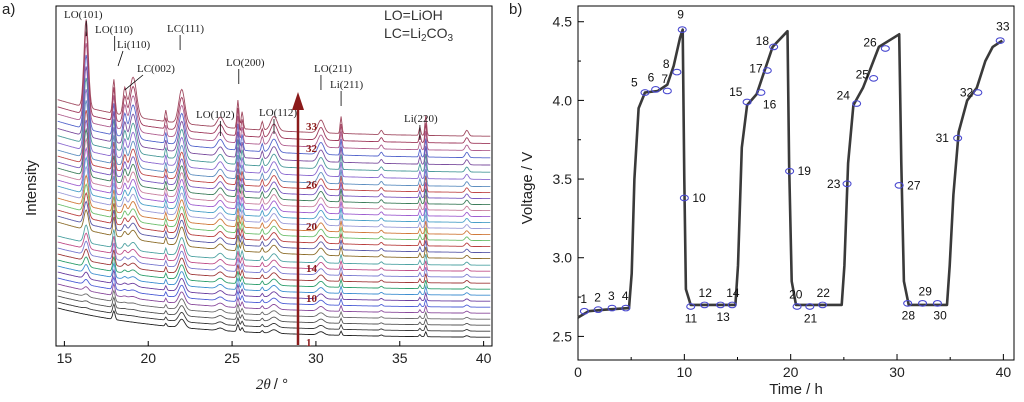 The image size is (1024, 402). Describe the element at coordinates (83, 15) in the screenshot. I see `peak-label-0: LO(101)` at that location.